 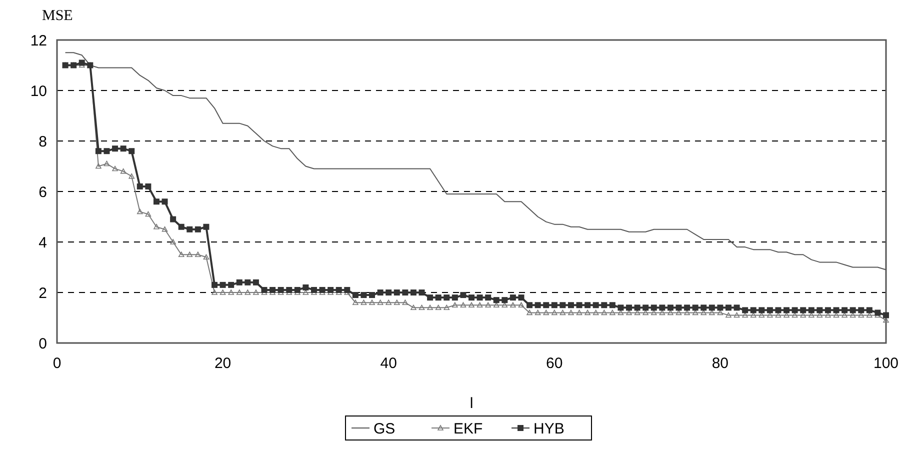 What do you see at coordinates (549, 429) in the screenshot?
I see `legend-label: HYB` at bounding box center [549, 429].